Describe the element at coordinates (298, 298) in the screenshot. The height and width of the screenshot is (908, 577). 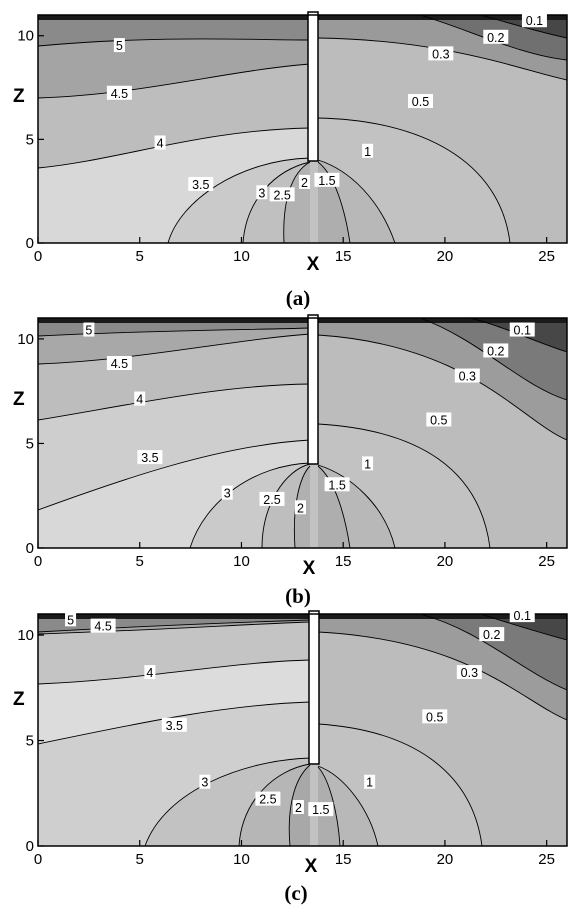
I see `caption-a: (a)` at that location.